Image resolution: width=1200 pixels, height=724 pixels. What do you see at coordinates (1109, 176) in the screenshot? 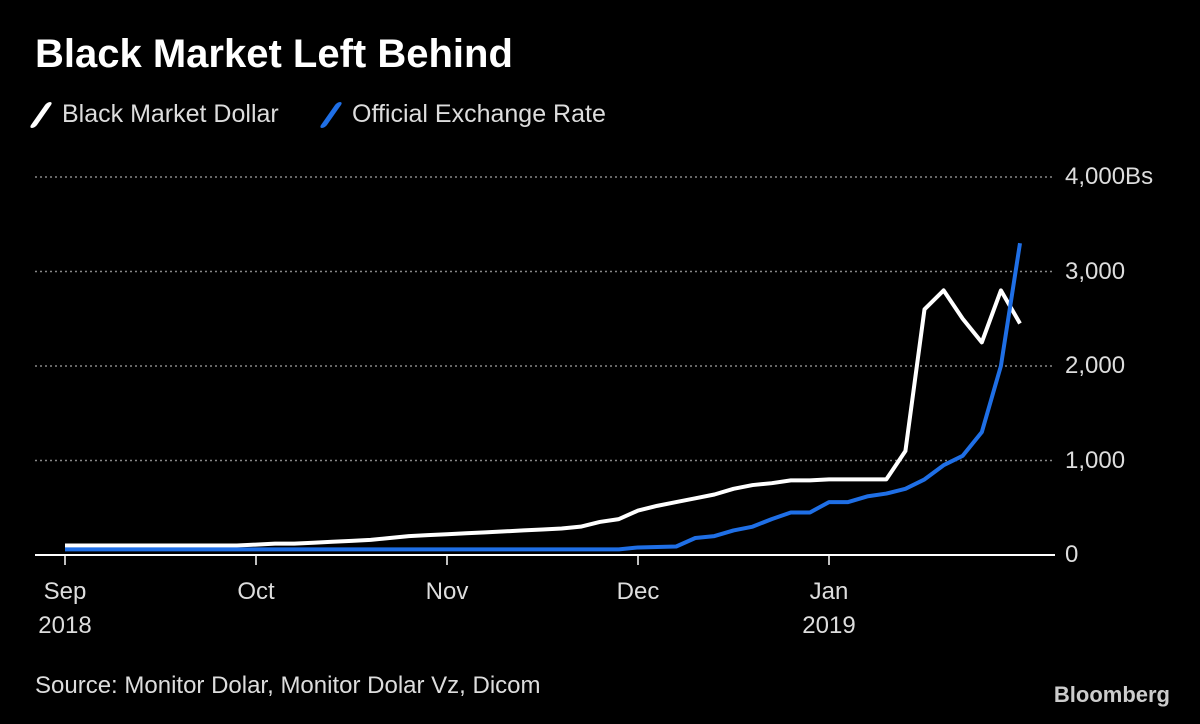
I see `y-tick-label: 4,000Bs` at bounding box center [1109, 176].